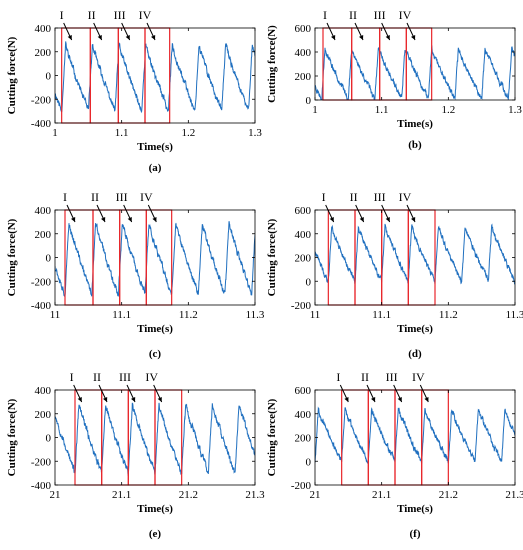 The image size is (523, 550). What do you see at coordinates (382, 110) in the screenshot?
I see `x-tick-label: 1.1` at bounding box center [382, 110].